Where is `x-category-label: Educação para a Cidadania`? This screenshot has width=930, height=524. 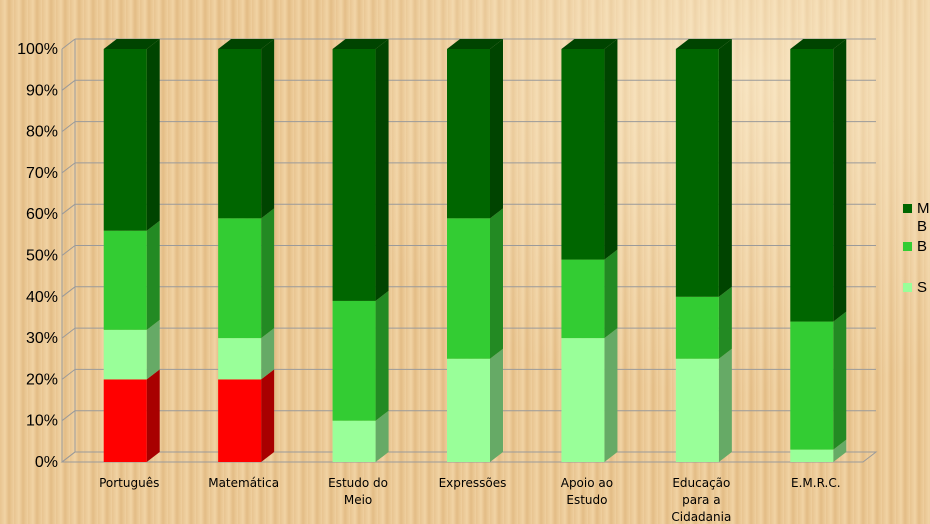
x-category-label: Educação para a Cidadania is located at coordinates (701, 500).